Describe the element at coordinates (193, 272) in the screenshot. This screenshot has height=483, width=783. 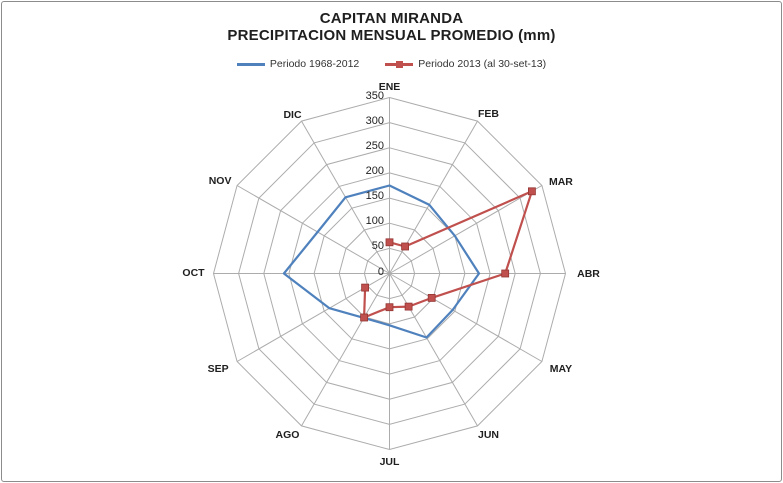
I see `category-label-oct: OCT` at that location.